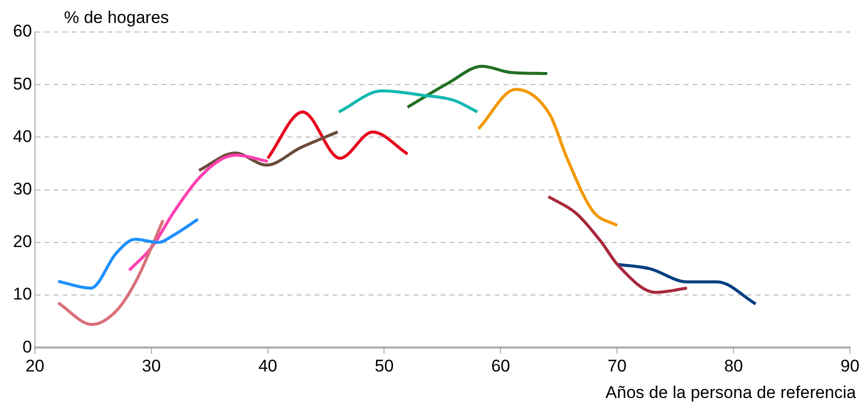  Describe the element at coordinates (151, 366) in the screenshot. I see `x-tick-label: 30` at that location.